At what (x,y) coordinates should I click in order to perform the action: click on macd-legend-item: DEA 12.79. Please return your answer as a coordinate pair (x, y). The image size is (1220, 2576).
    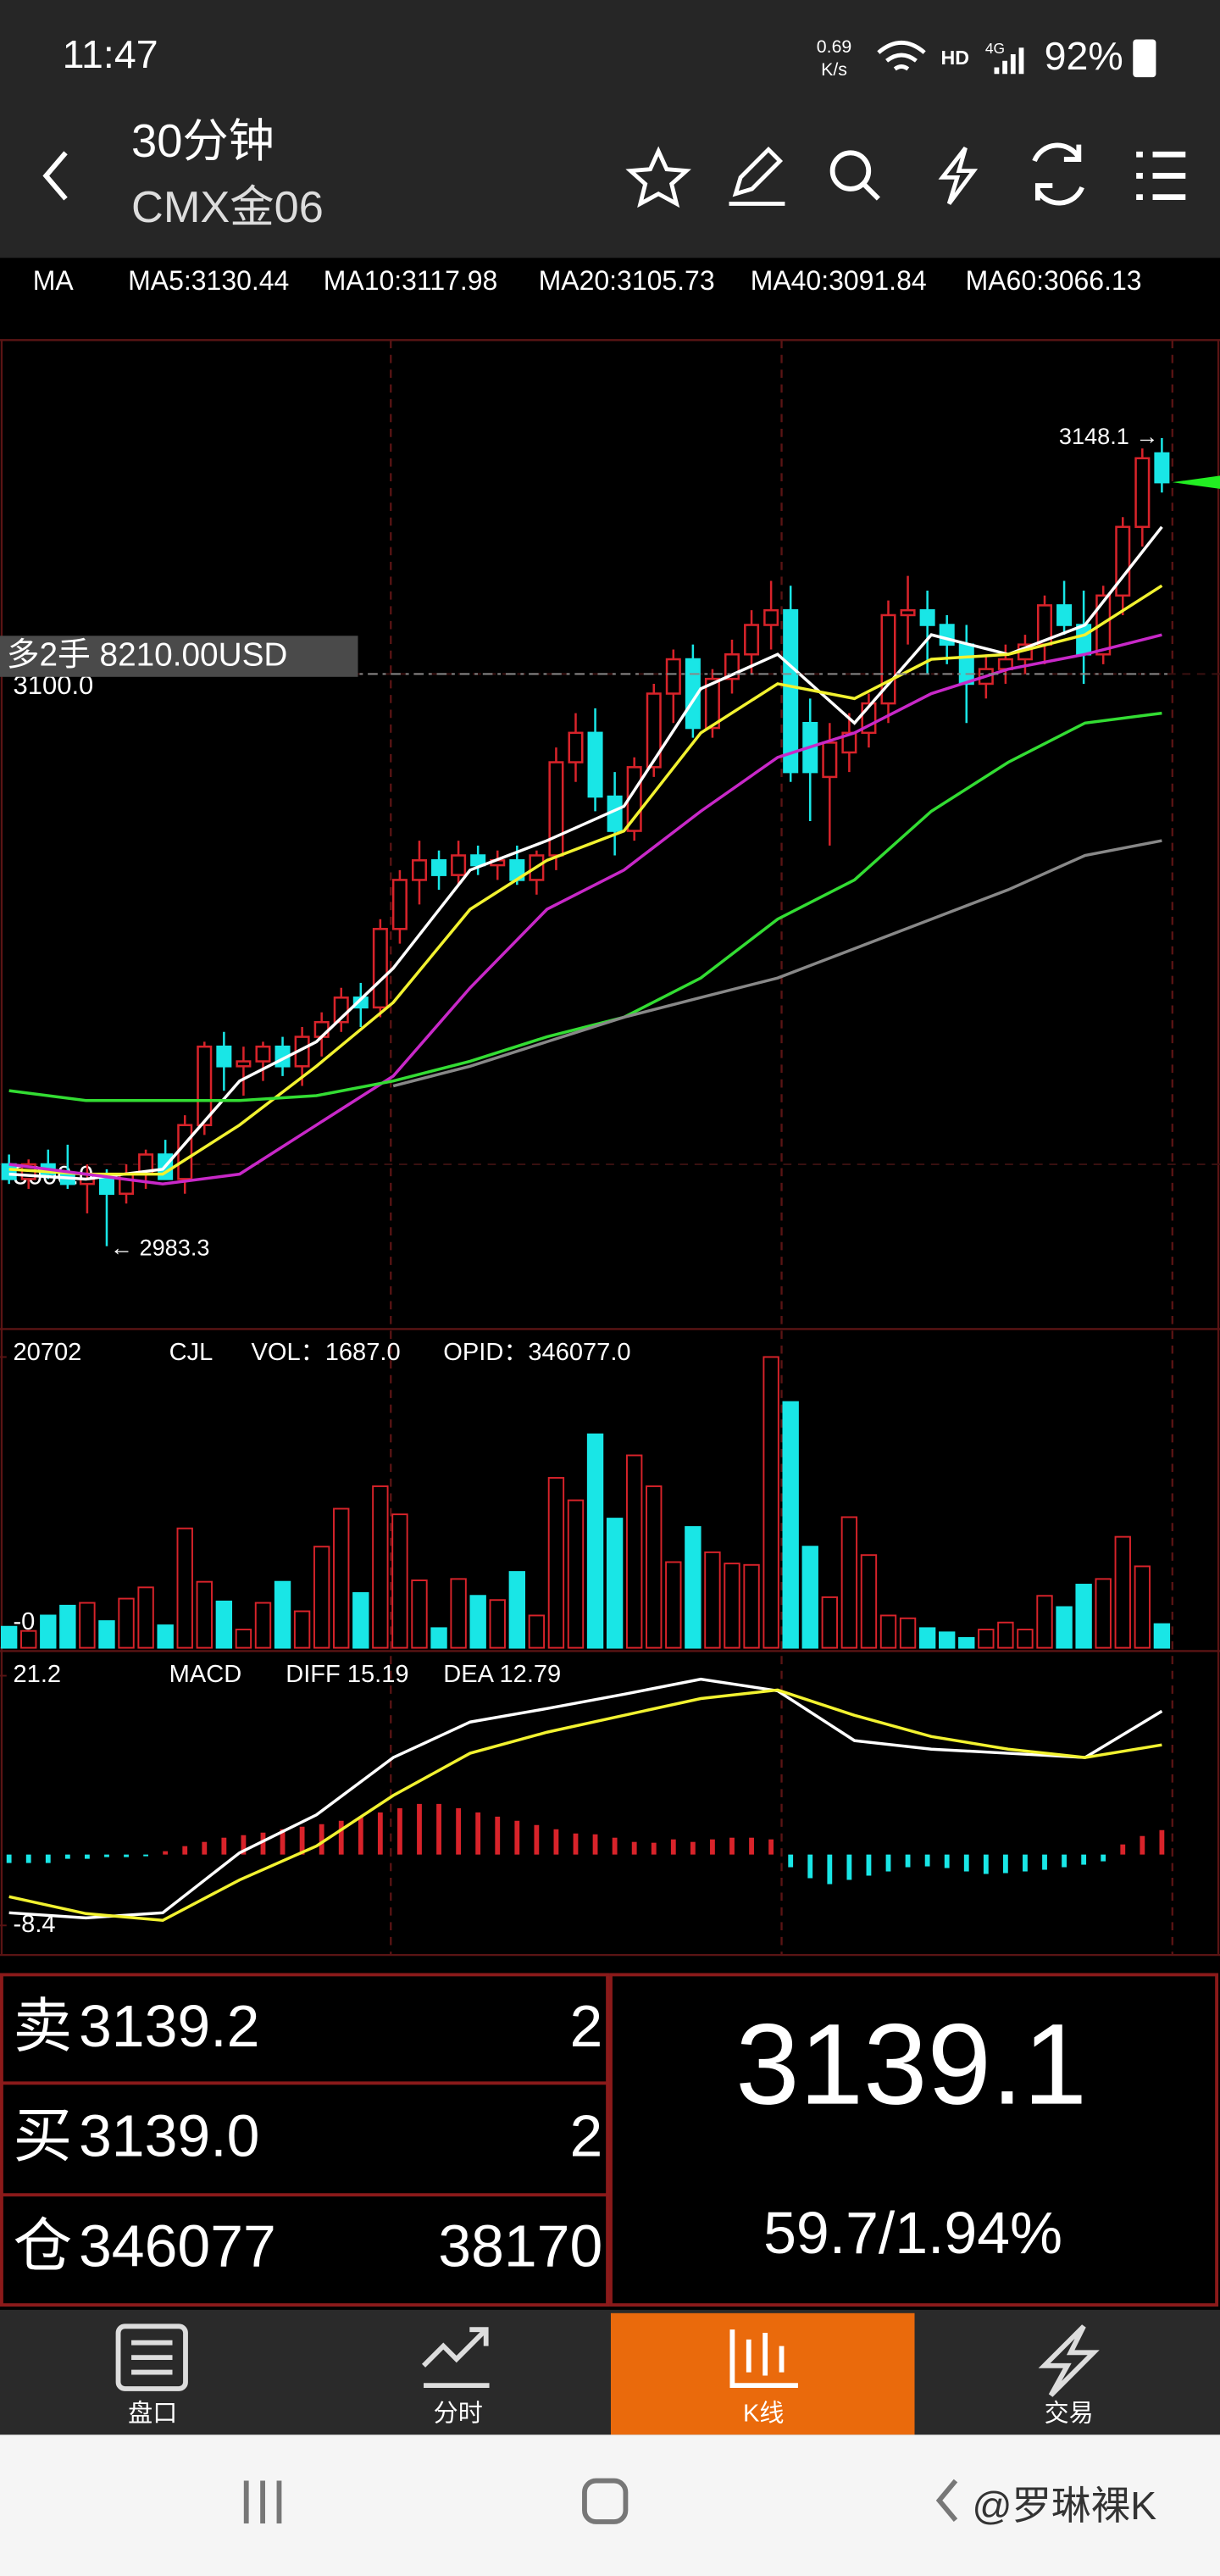
    Looking at the image, I should click on (502, 1674).